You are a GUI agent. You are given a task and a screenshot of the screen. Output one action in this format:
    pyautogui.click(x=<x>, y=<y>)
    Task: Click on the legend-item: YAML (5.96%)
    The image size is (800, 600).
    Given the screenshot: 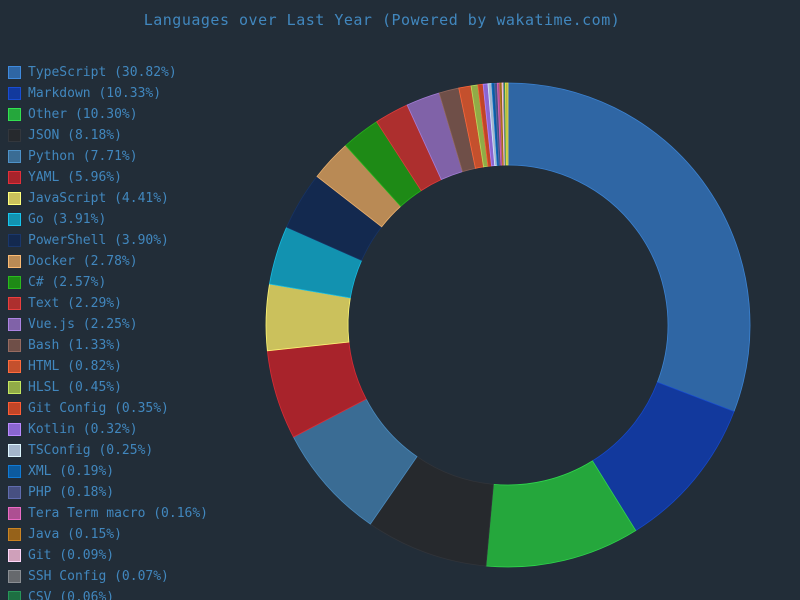 What is the action you would take?
    pyautogui.click(x=108, y=177)
    